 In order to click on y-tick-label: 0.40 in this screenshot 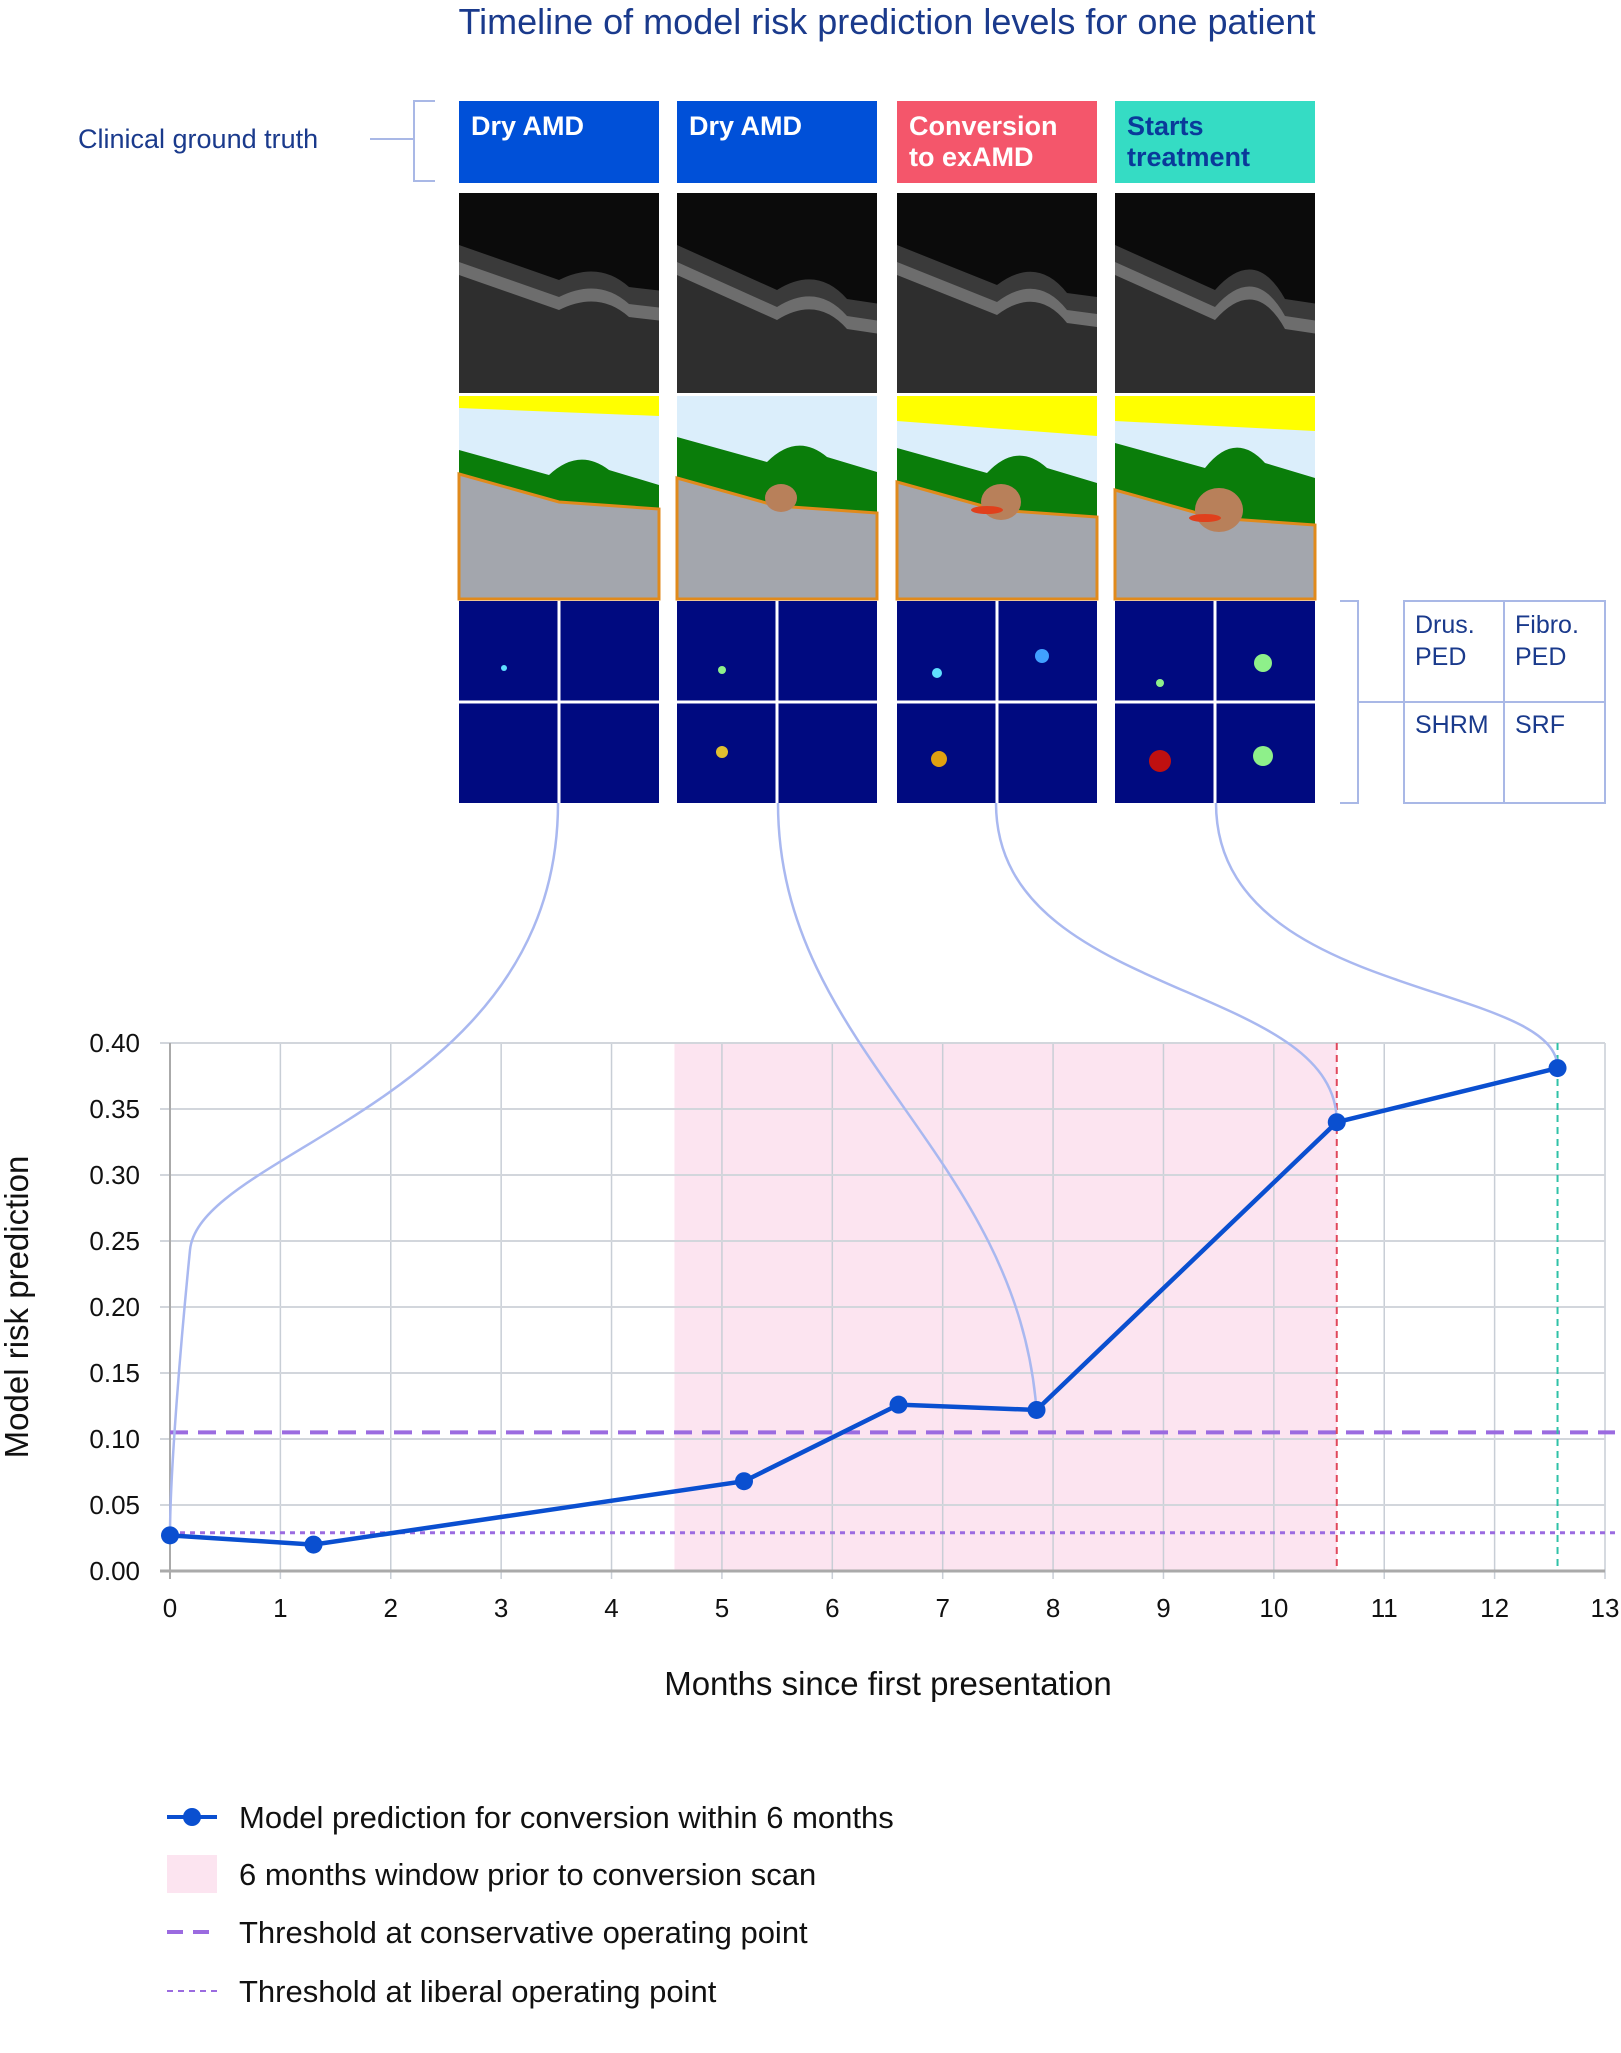, I will do `click(114, 1043)`.